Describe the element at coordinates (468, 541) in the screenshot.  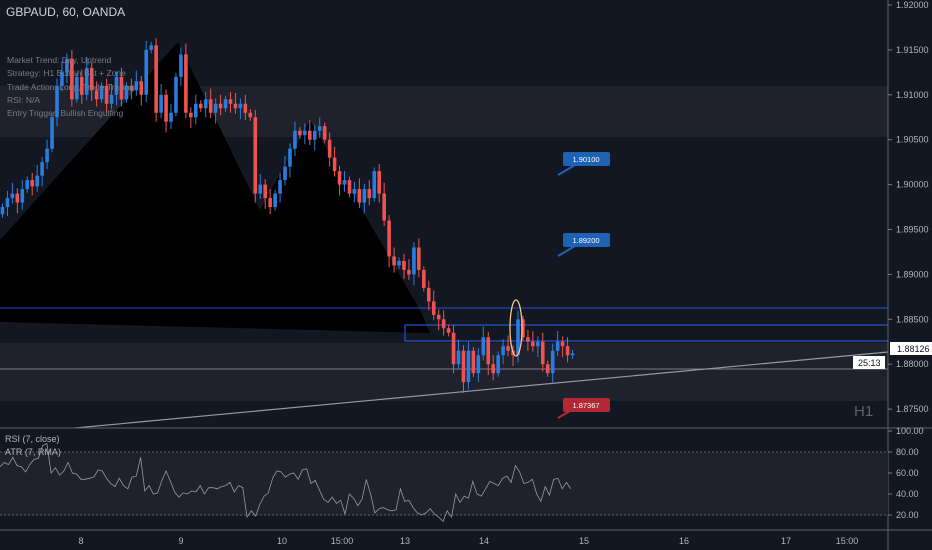
I see `time-axis: 8 9 10 15:00 13 14 15 16 17 15:00` at that location.